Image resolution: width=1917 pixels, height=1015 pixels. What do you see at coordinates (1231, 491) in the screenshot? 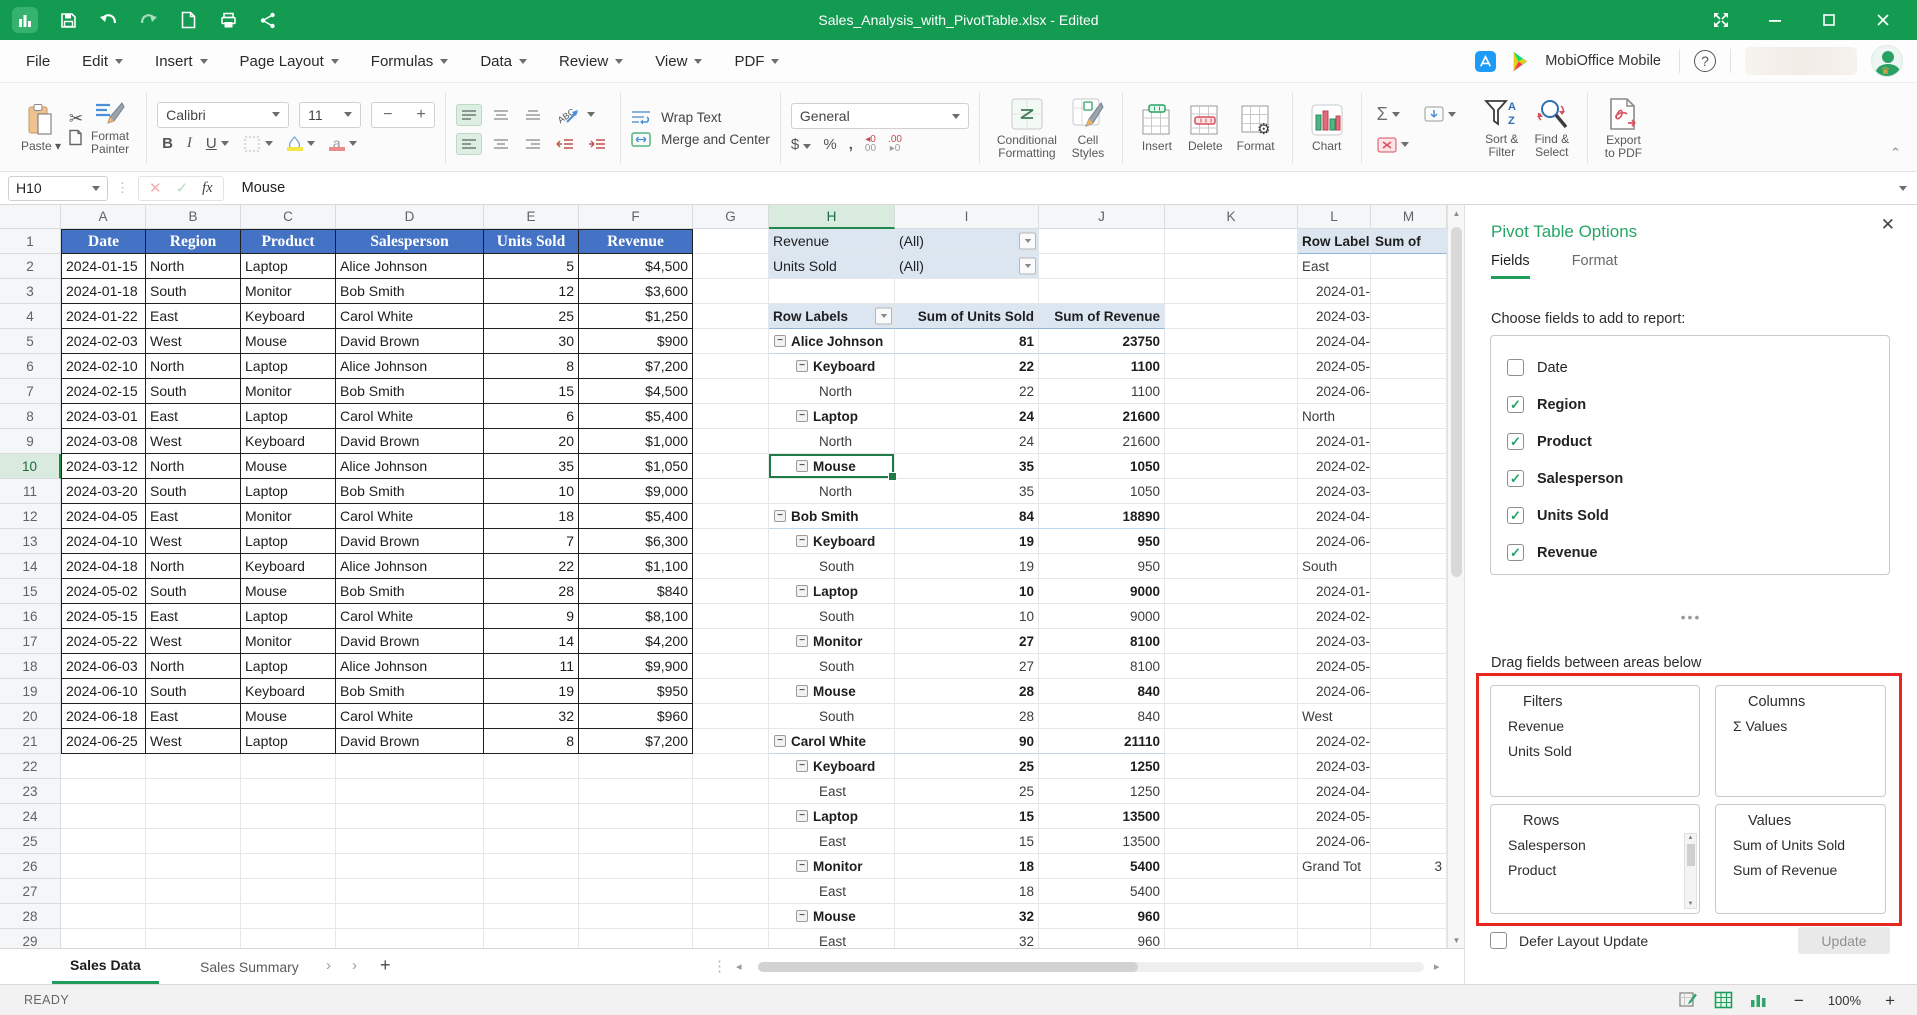
I see `cell-K11` at bounding box center [1231, 491].